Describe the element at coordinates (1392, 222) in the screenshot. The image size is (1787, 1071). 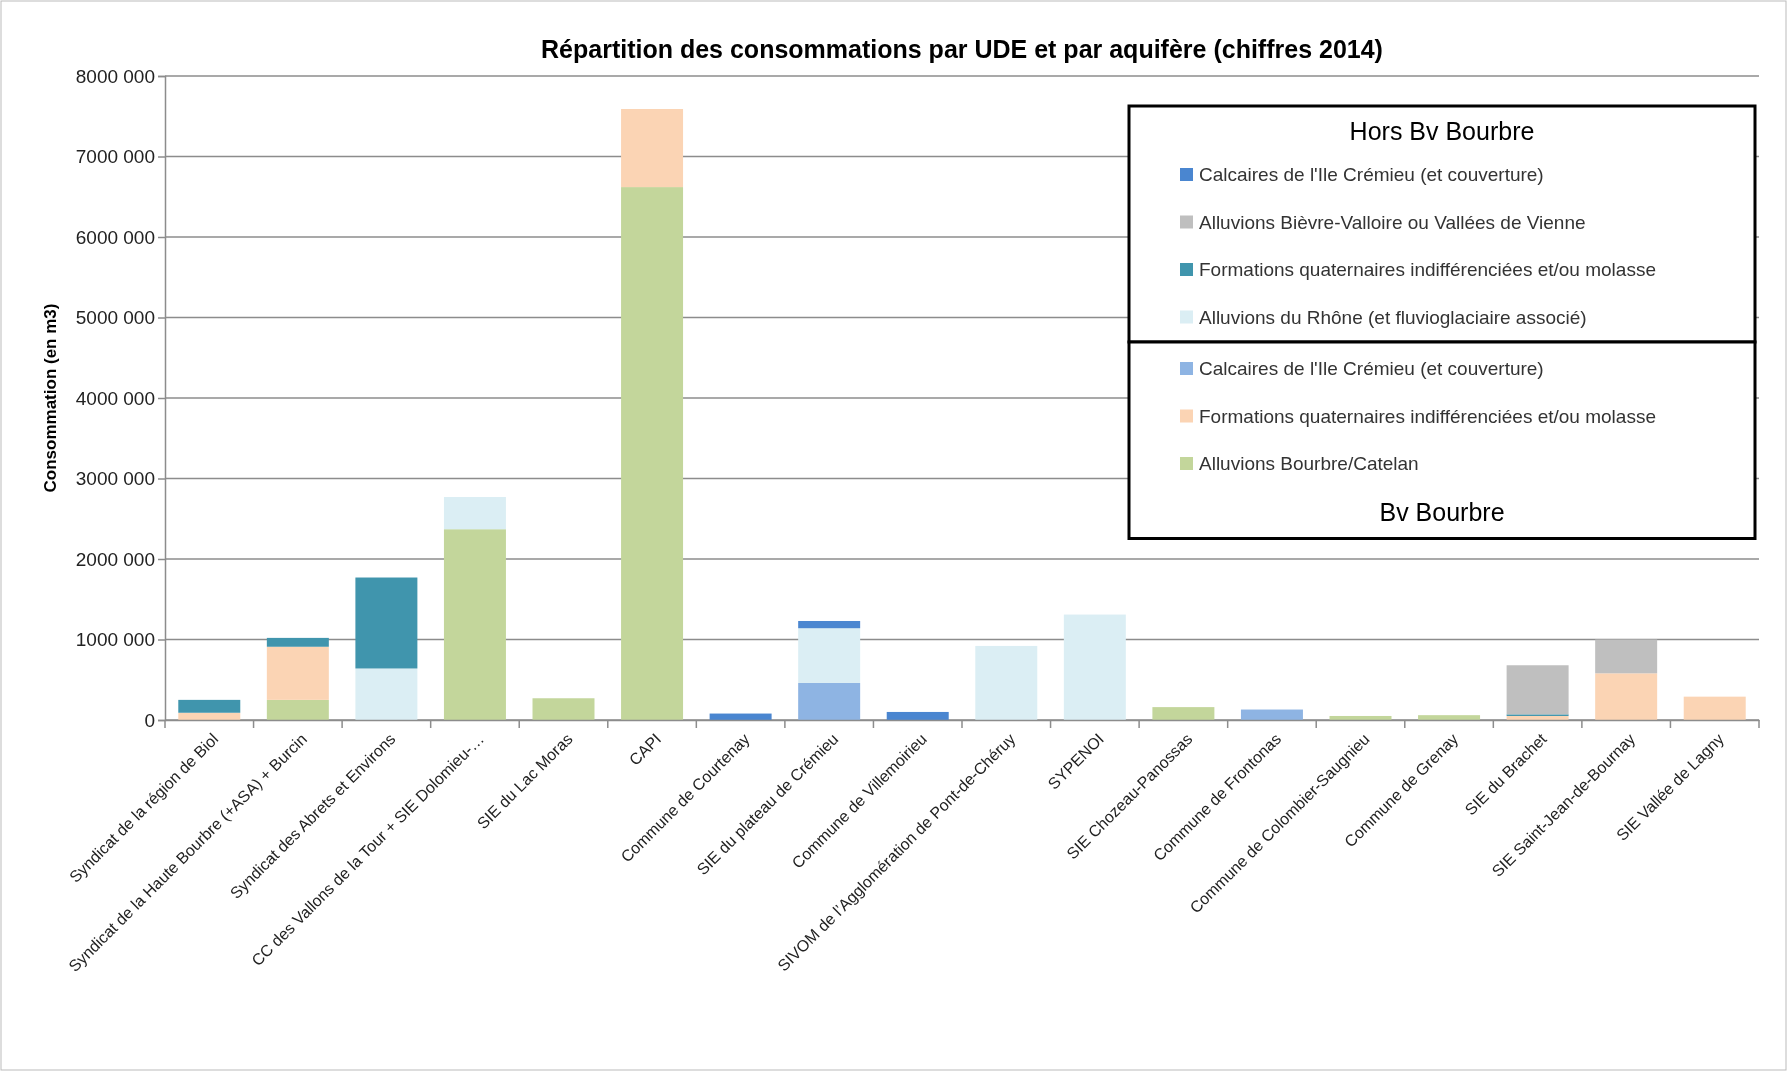
I see `legend-label: Alluvions Bièvre-Valloire ou Vallées de Vienne` at that location.